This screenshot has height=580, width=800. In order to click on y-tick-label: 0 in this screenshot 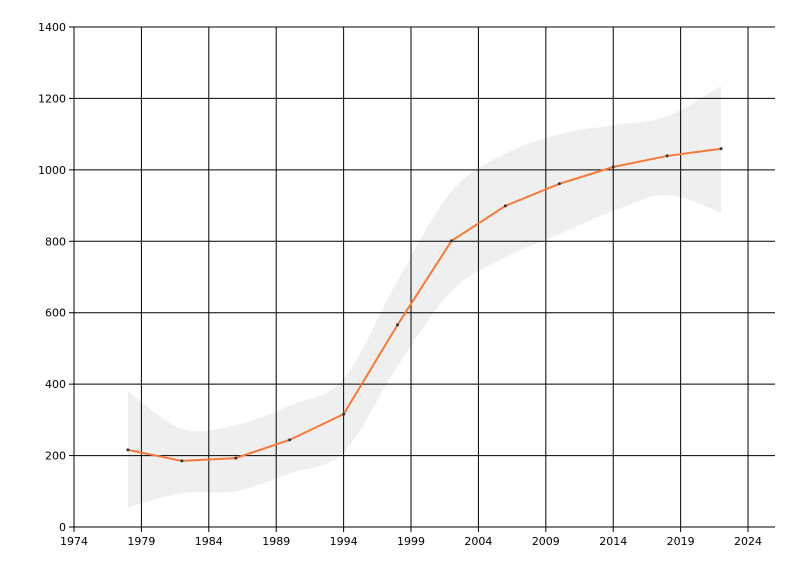, I will do `click(62, 527)`.